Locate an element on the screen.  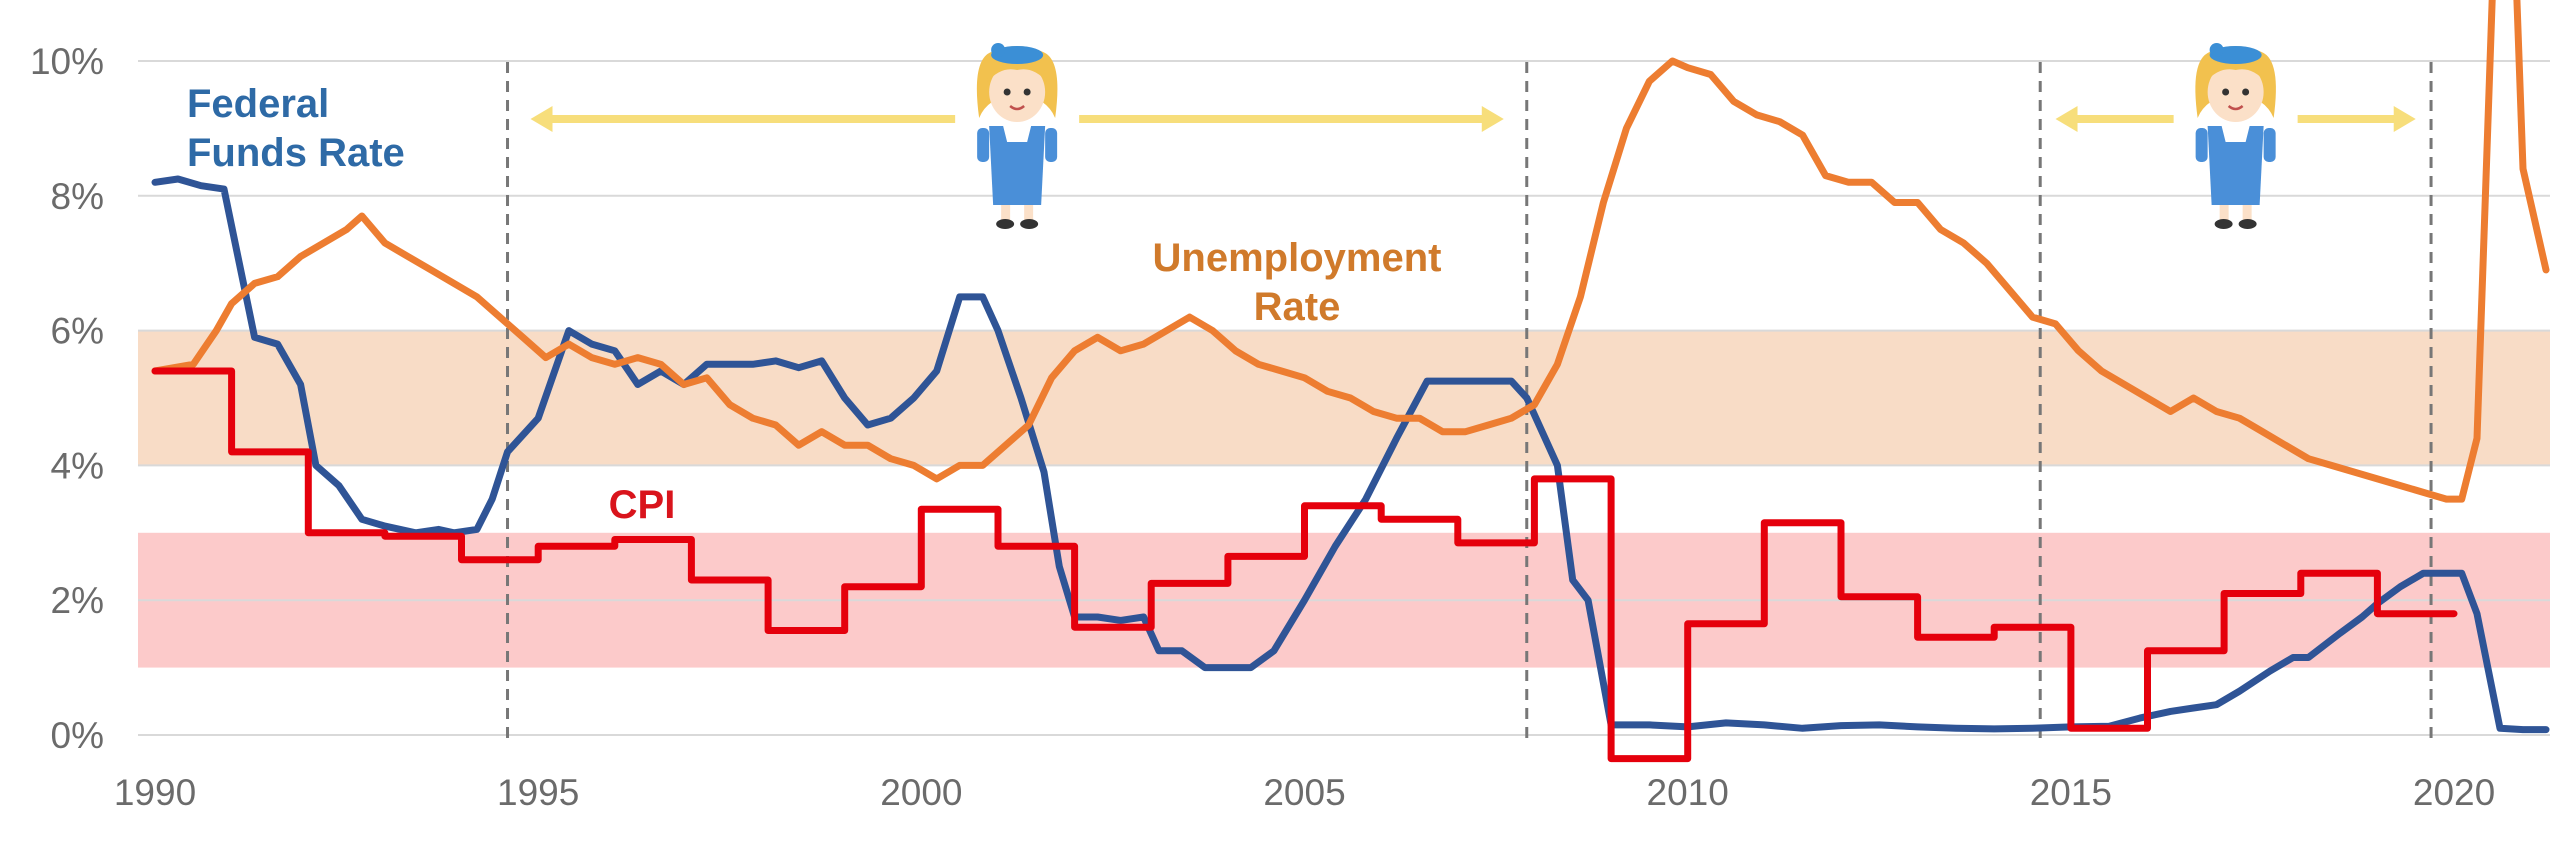
series-label: Federal is located at coordinates (258, 104).